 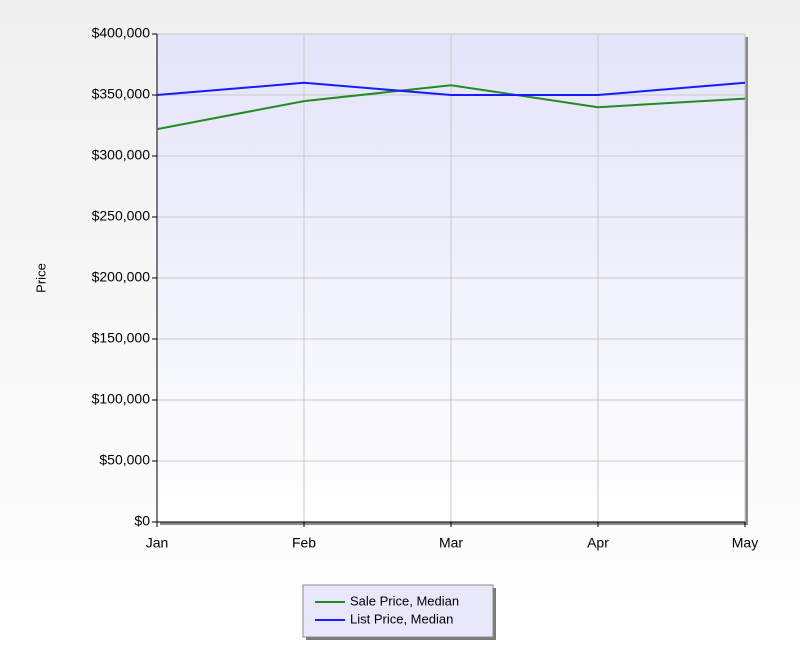 I want to click on y-tick-label: $50,000, so click(x=124, y=460).